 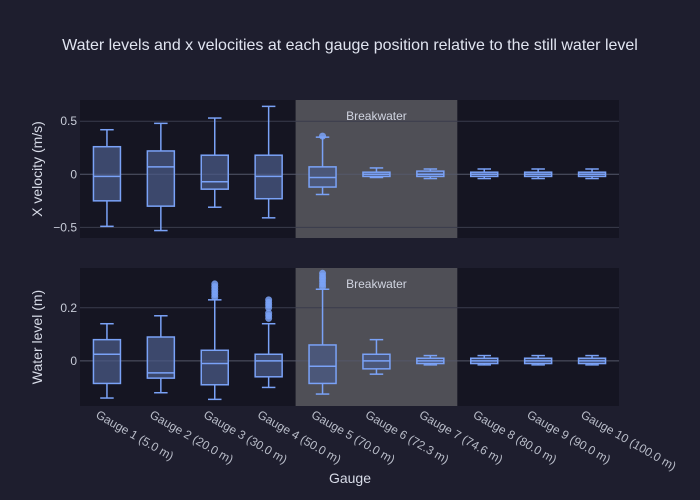 What do you see at coordinates (37, 169) in the screenshot?
I see `y-axis-title: X velocity (m/s)` at bounding box center [37, 169].